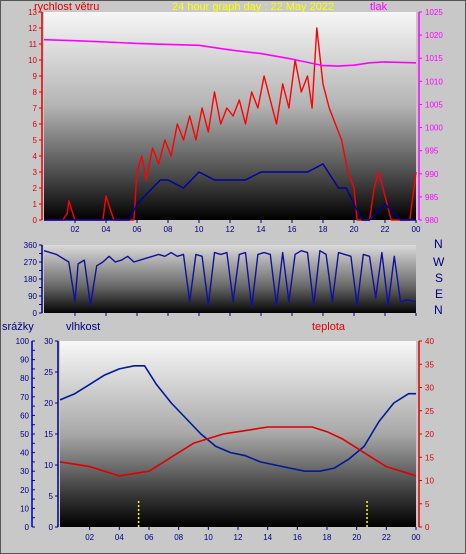 Image resolution: width=466 pixels, height=554 pixels. What do you see at coordinates (429, 434) in the screenshot?
I see `temperature-y-tick-label: 20` at bounding box center [429, 434].